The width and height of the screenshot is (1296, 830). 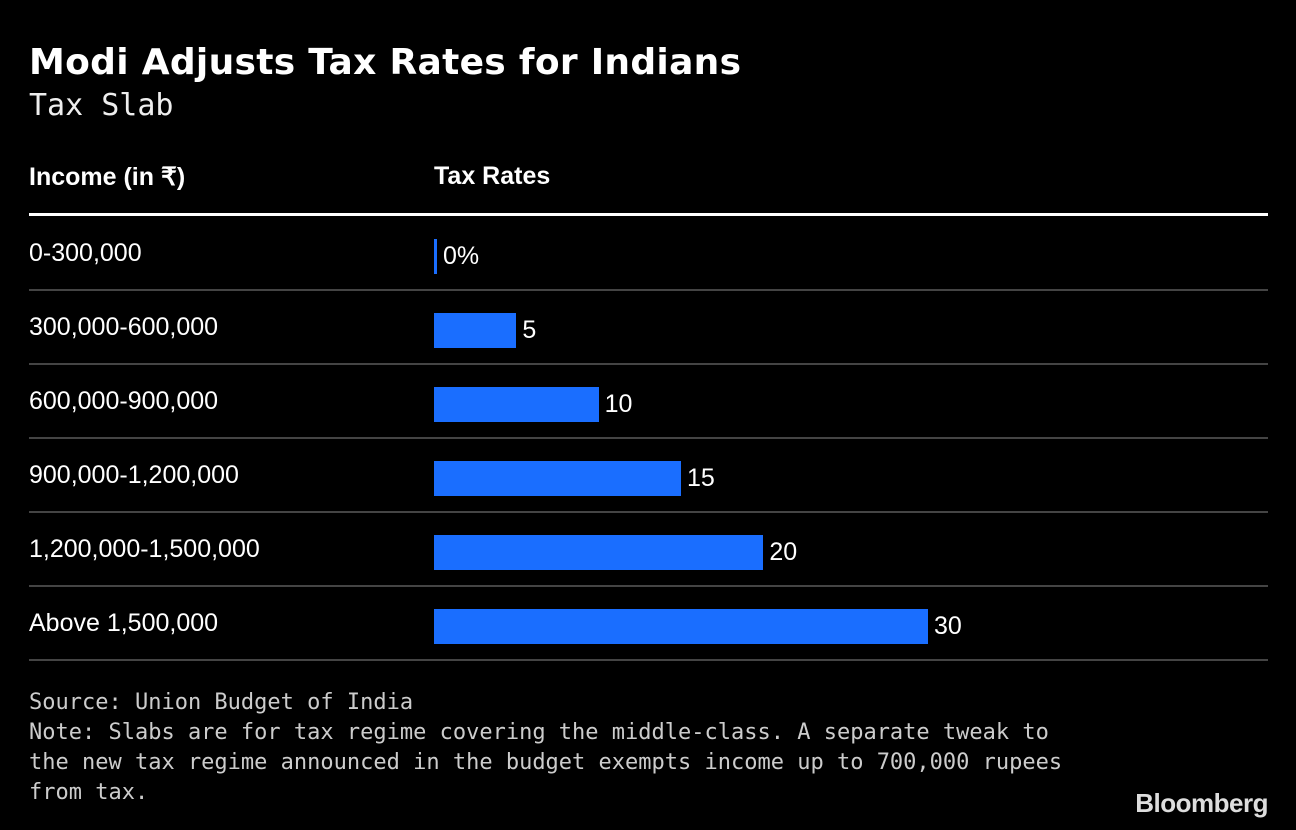 I want to click on tax-rates-column-header: Tax Rates, so click(x=492, y=176).